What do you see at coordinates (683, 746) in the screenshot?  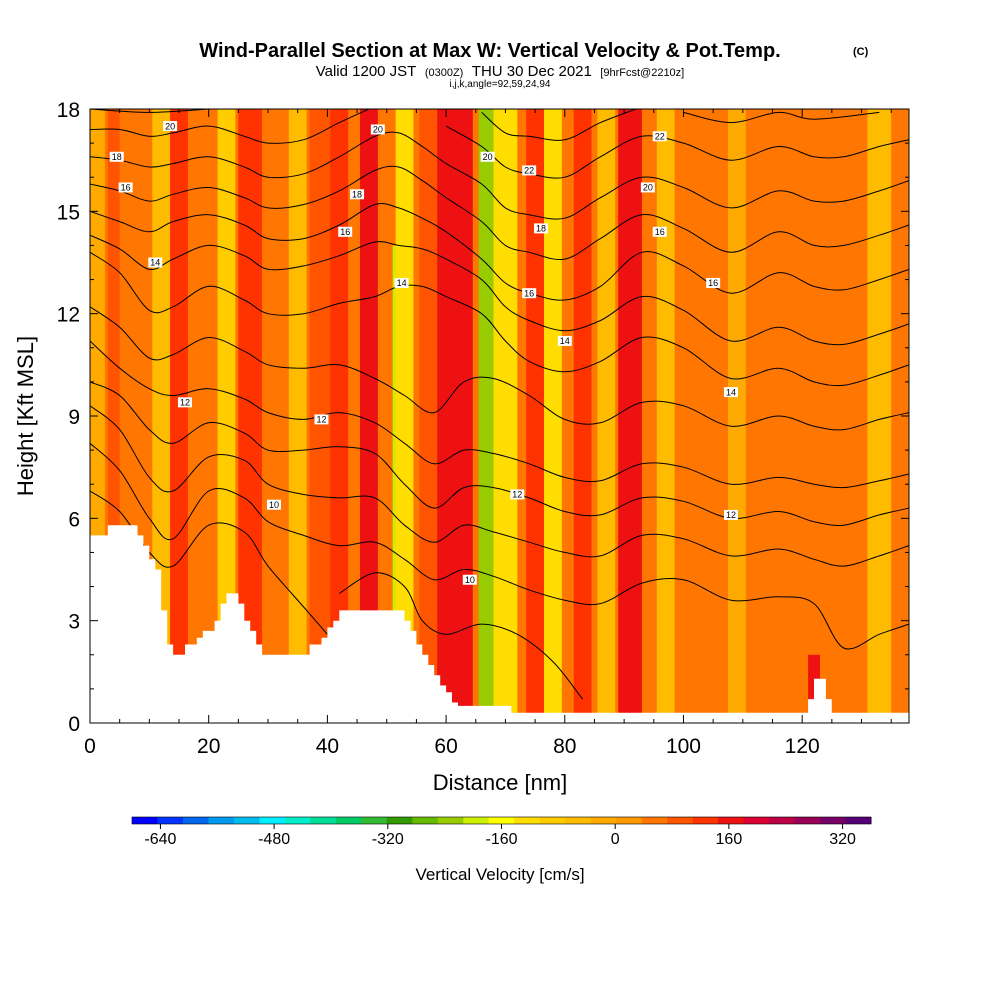 I see `x-tick-label: 100` at bounding box center [683, 746].